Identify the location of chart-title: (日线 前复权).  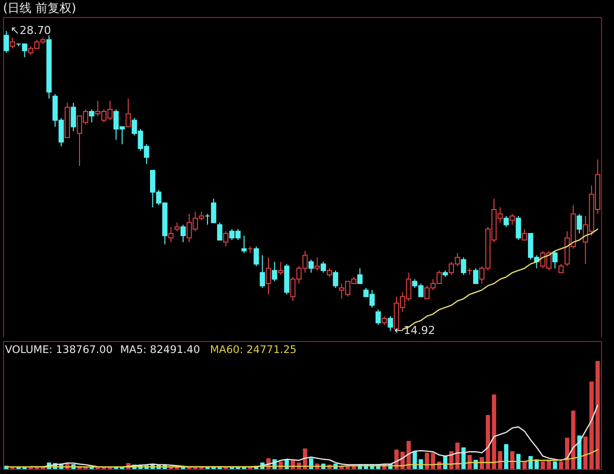
(39, 8).